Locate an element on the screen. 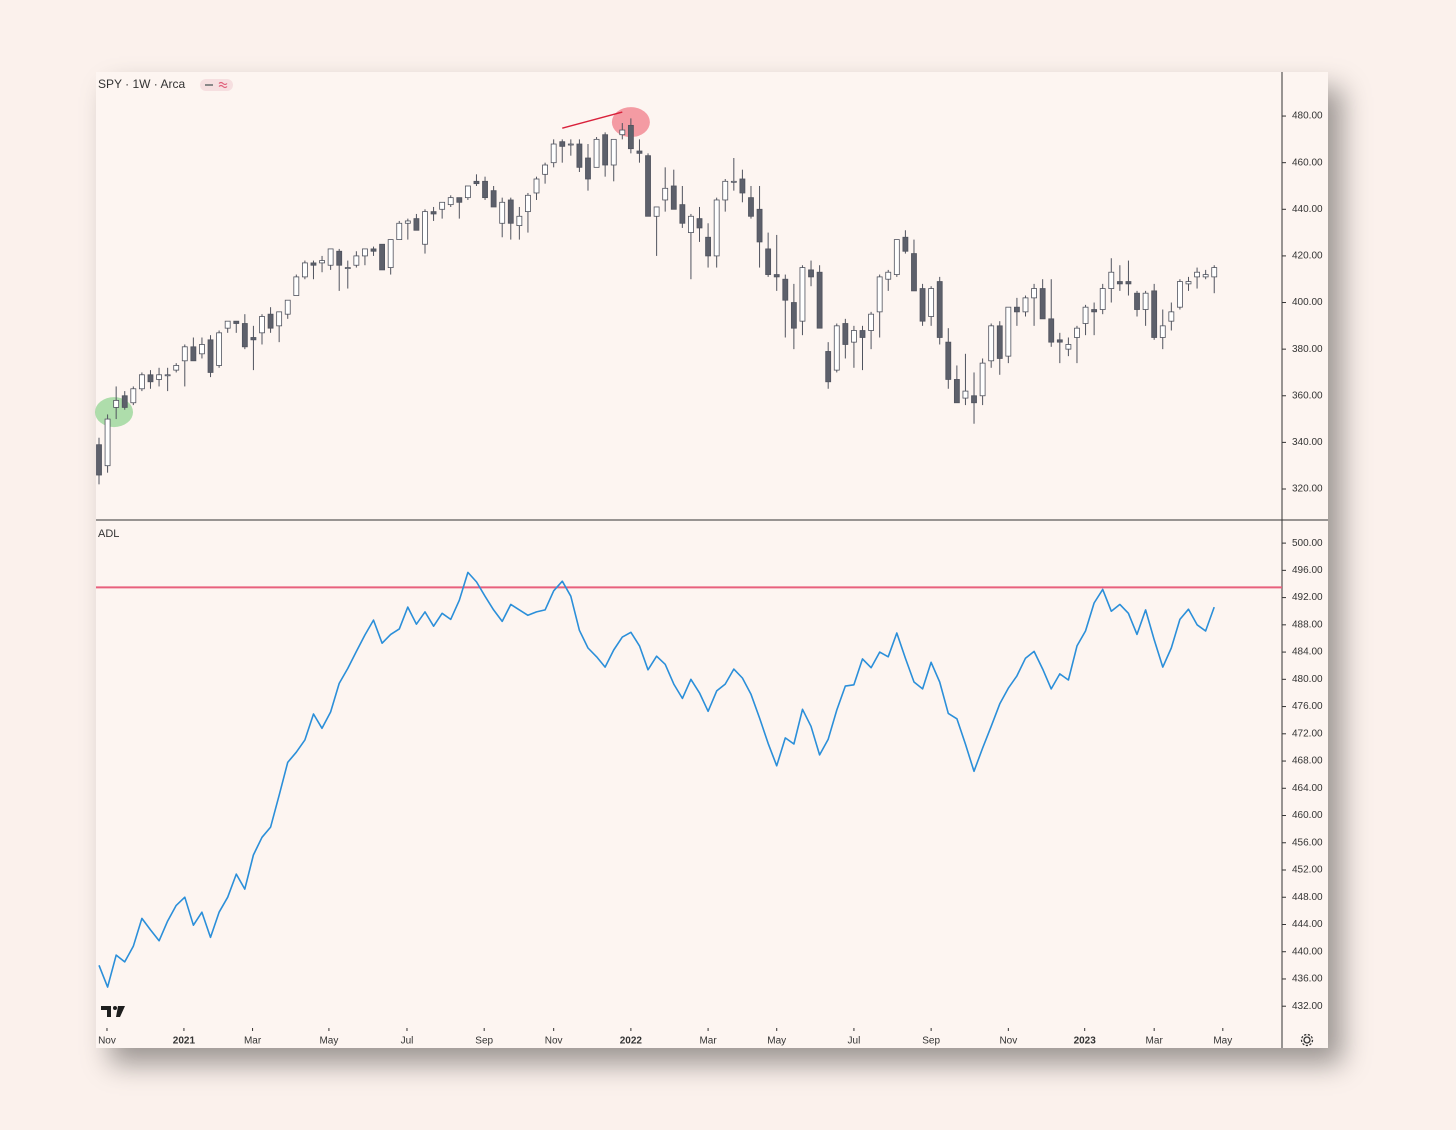 The image size is (1456, 1130). settings-icon is located at coordinates (1307, 1040).